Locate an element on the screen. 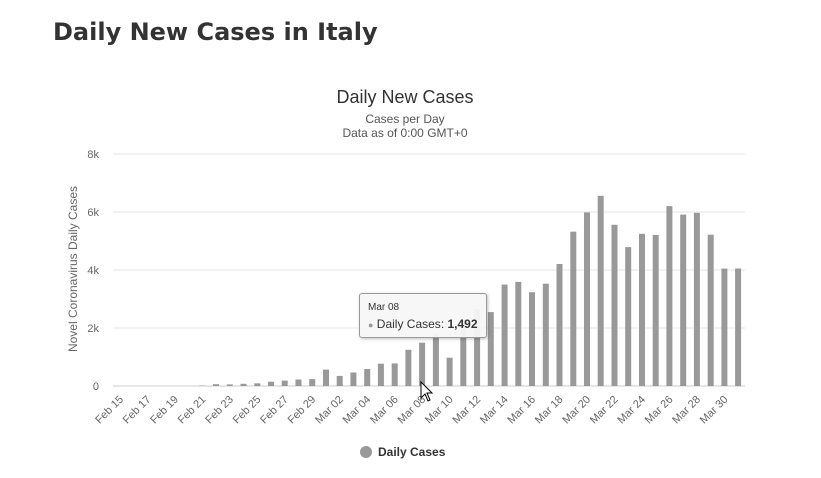 Image resolution: width=821 pixels, height=478 pixels. x-tick-label: Mar 06 is located at coordinates (384, 410).